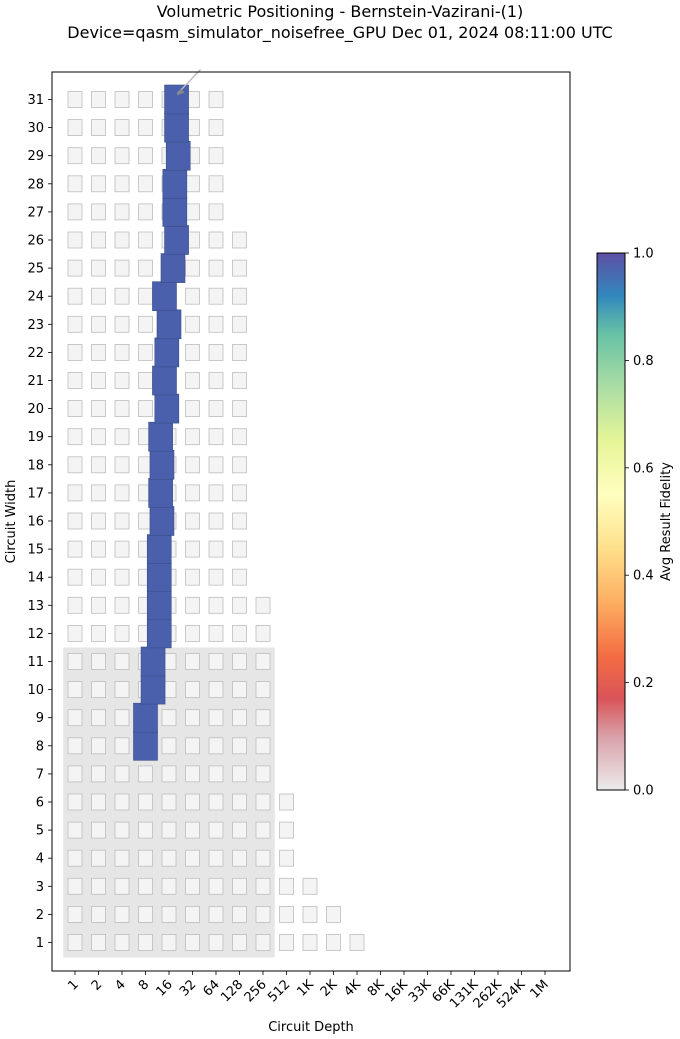 The width and height of the screenshot is (680, 1039). Describe the element at coordinates (643, 254) in the screenshot. I see `colorbar-tick-label: 1.0` at that location.